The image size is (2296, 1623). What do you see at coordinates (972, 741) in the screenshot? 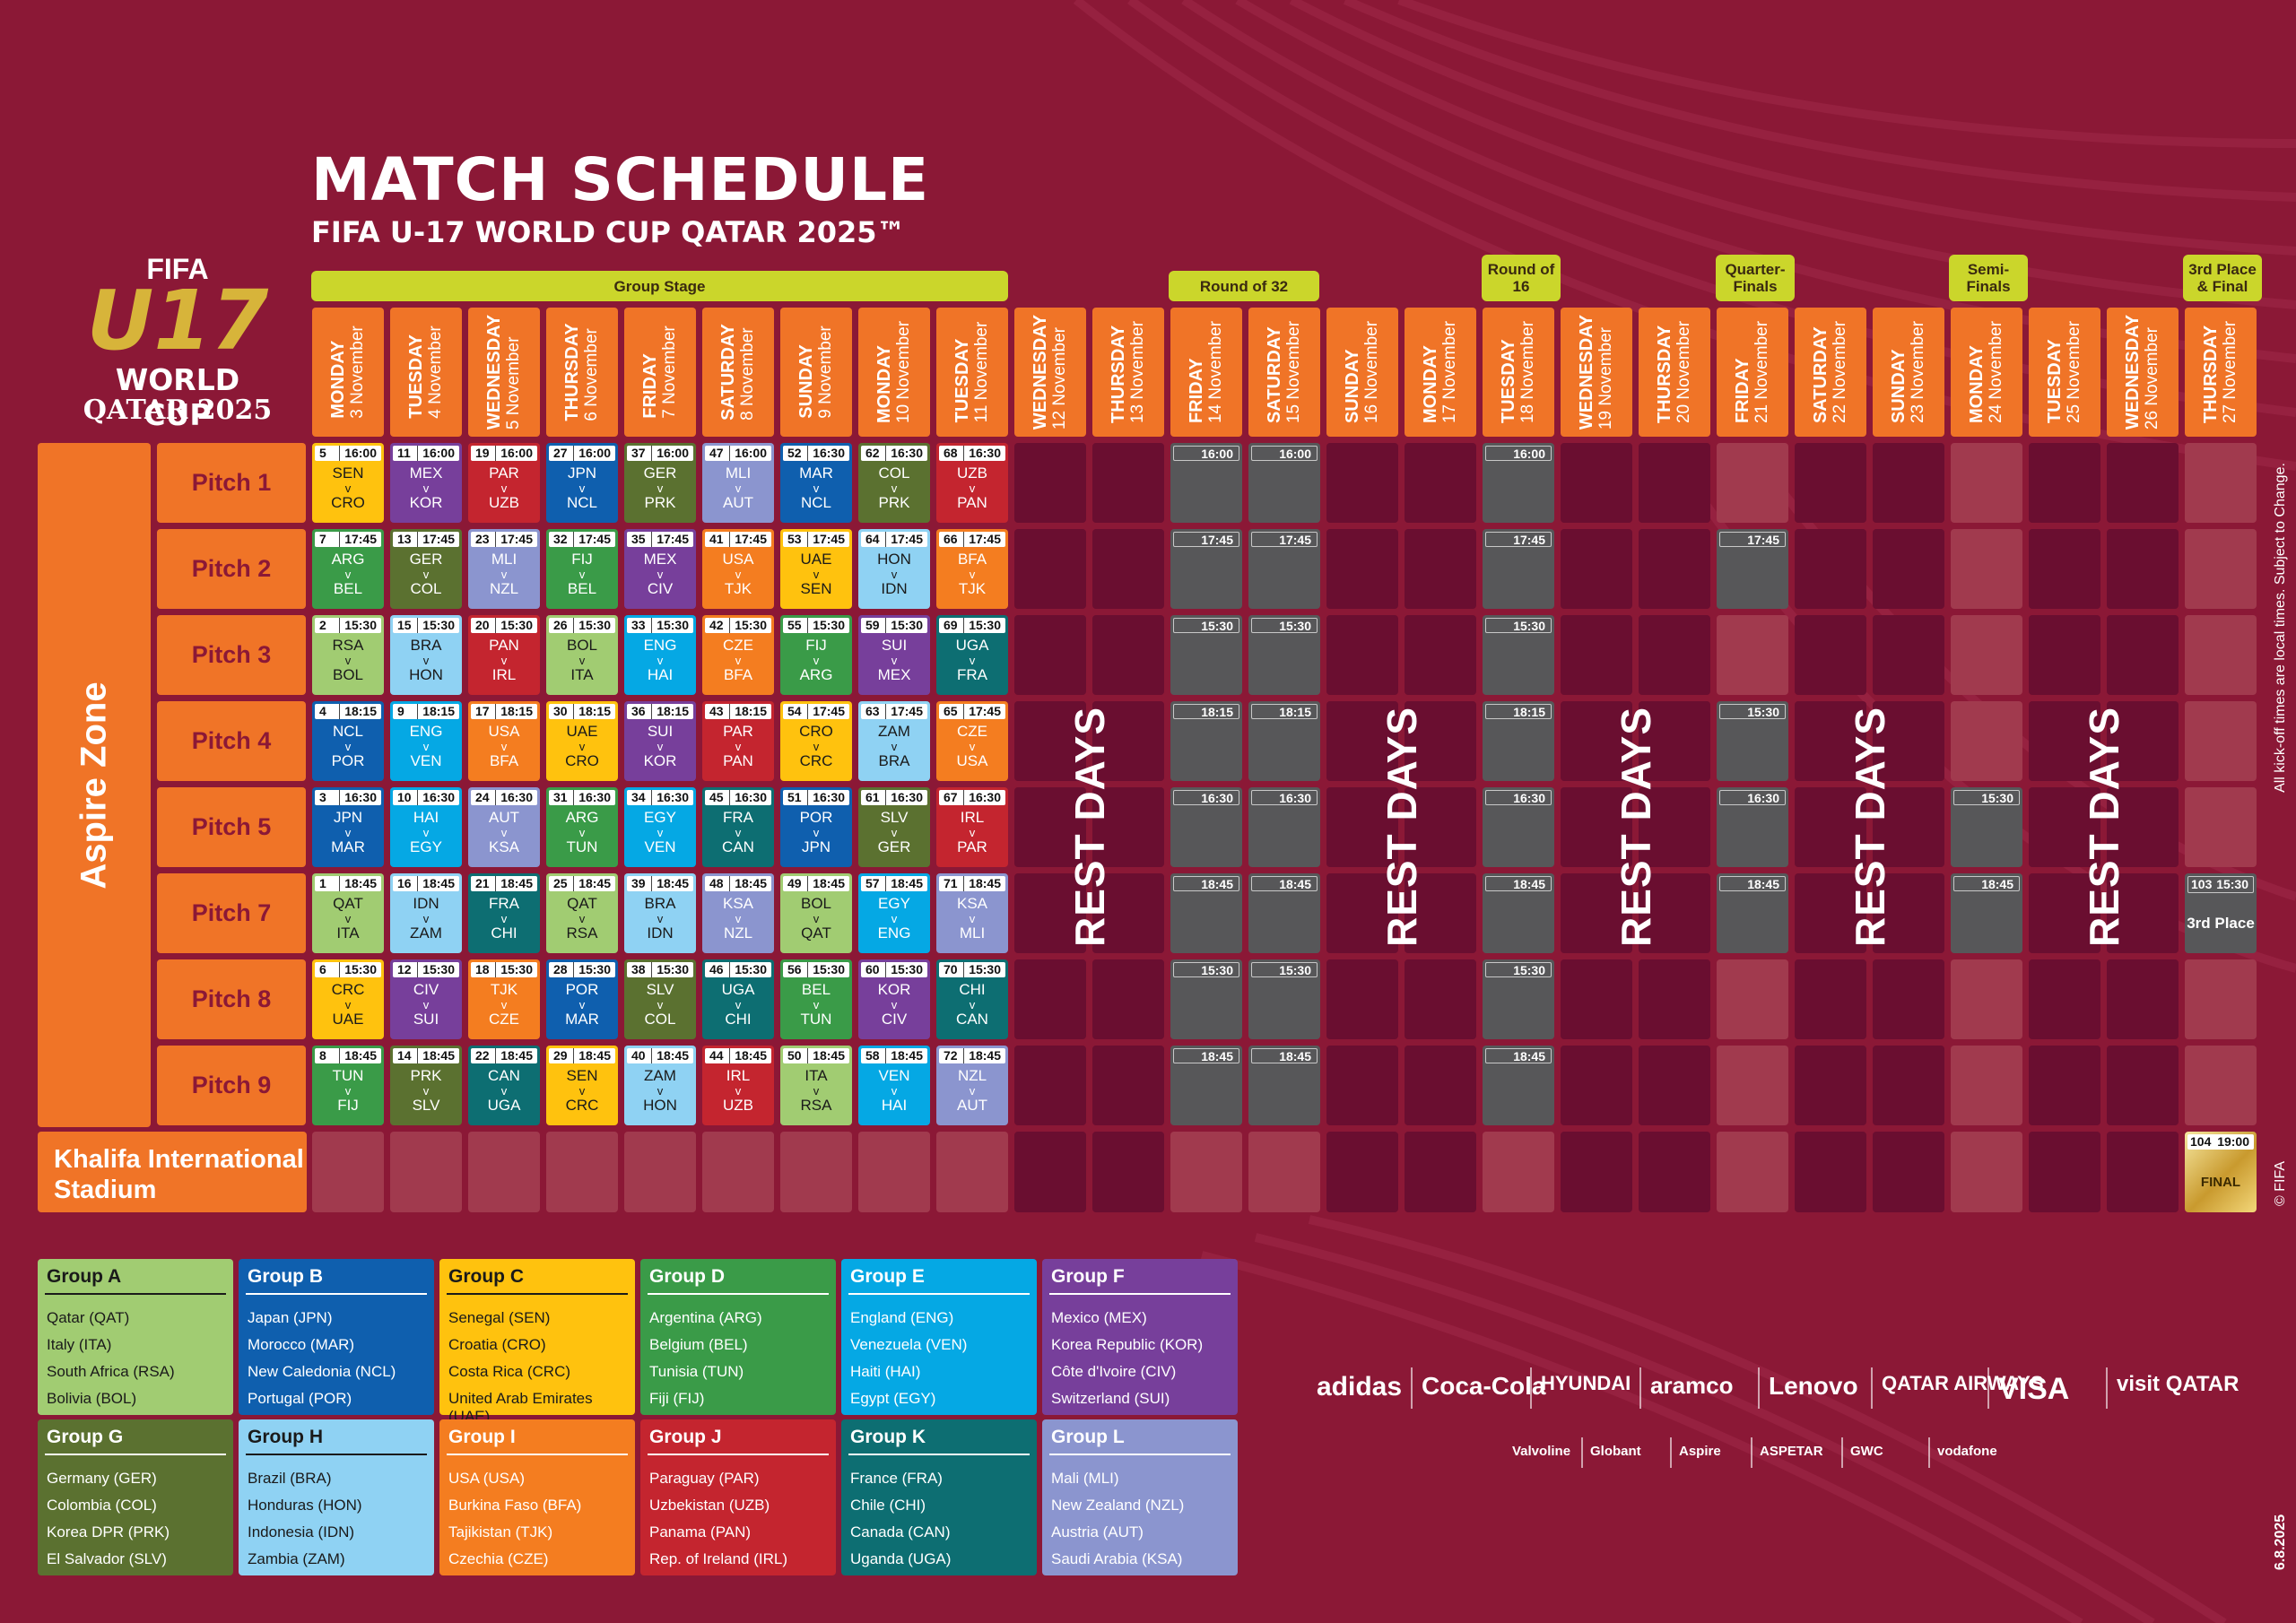
I see `match-card: 65 17:45 CZE v USA` at bounding box center [972, 741].